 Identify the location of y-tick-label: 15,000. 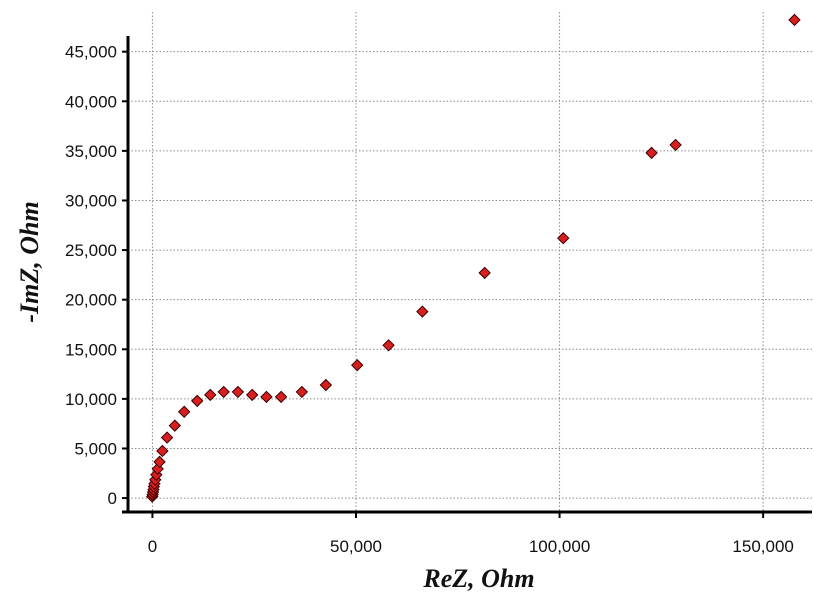
(91, 349).